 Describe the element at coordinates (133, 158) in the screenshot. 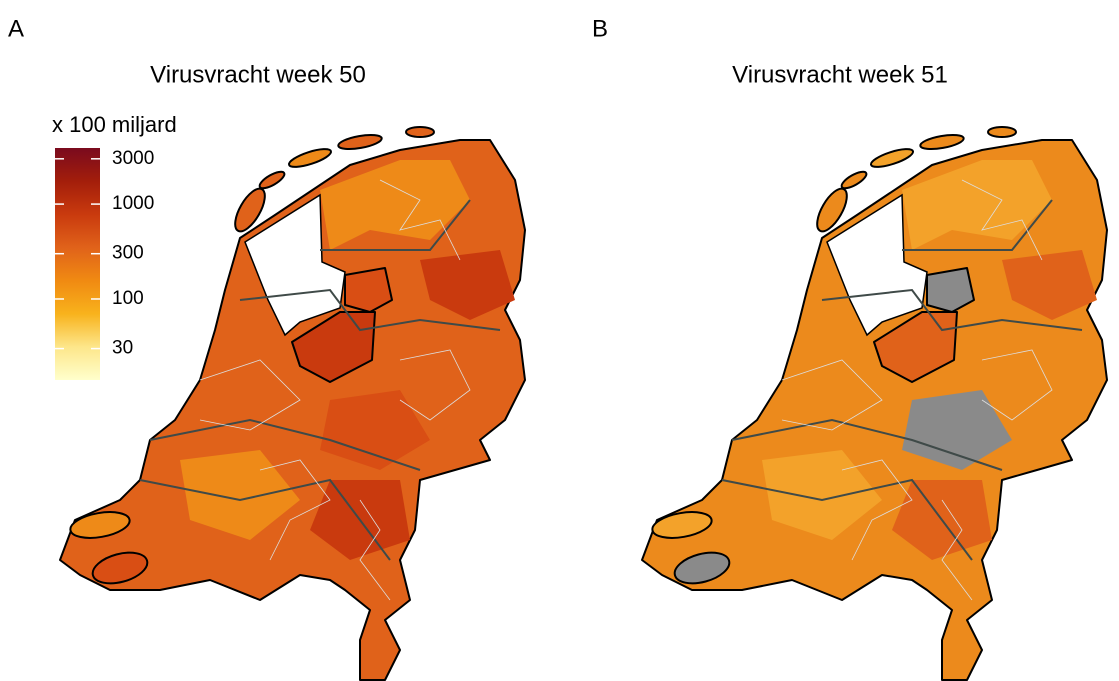

I see `legend-tick-label: 3000` at that location.